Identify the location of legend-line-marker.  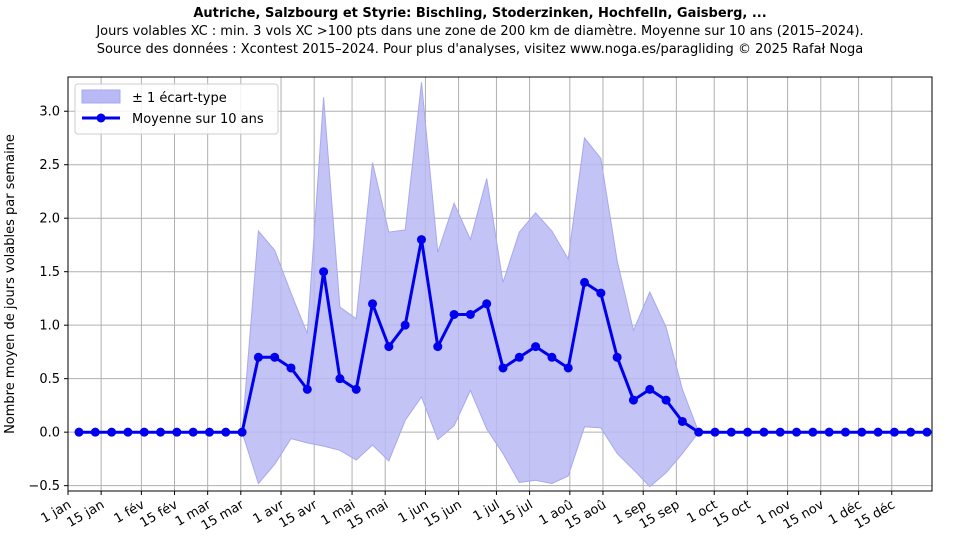
(101, 118).